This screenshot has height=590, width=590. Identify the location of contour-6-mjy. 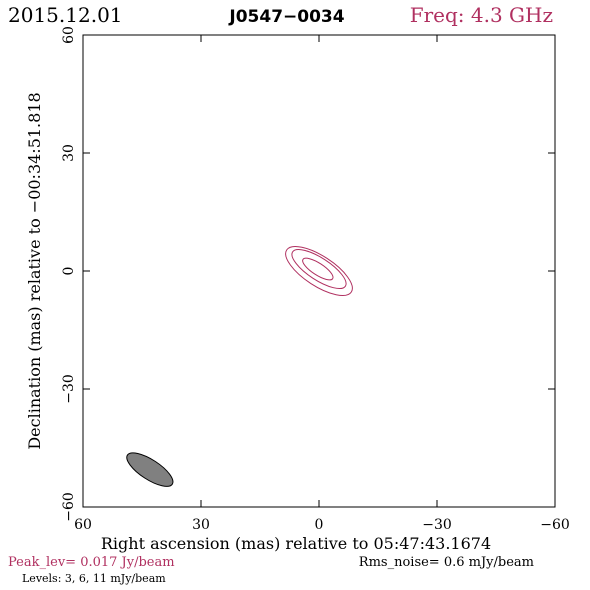
(319, 269).